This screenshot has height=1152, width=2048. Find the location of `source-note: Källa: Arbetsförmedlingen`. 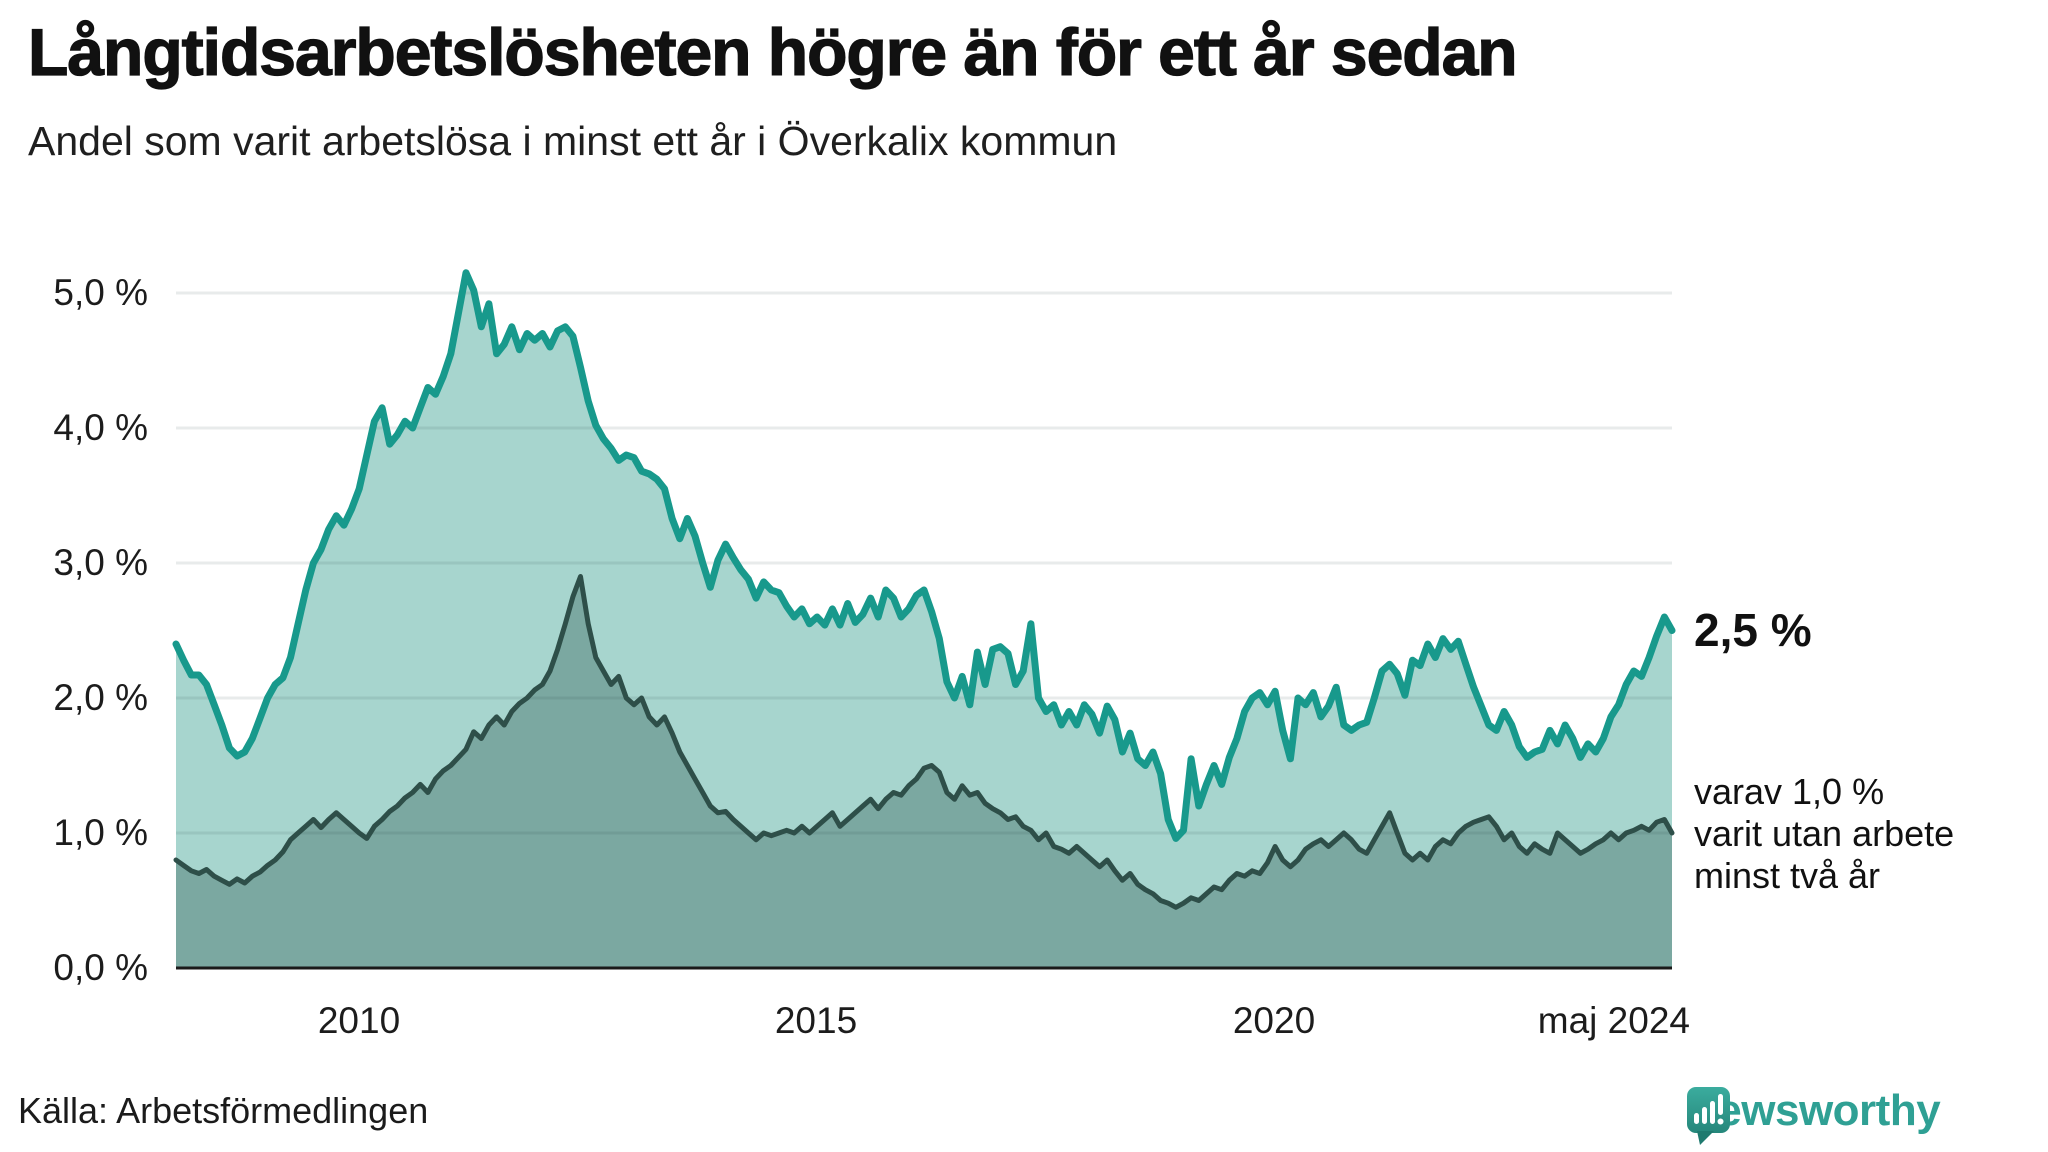

source-note: Källa: Arbetsförmedlingen is located at coordinates (223, 1110).